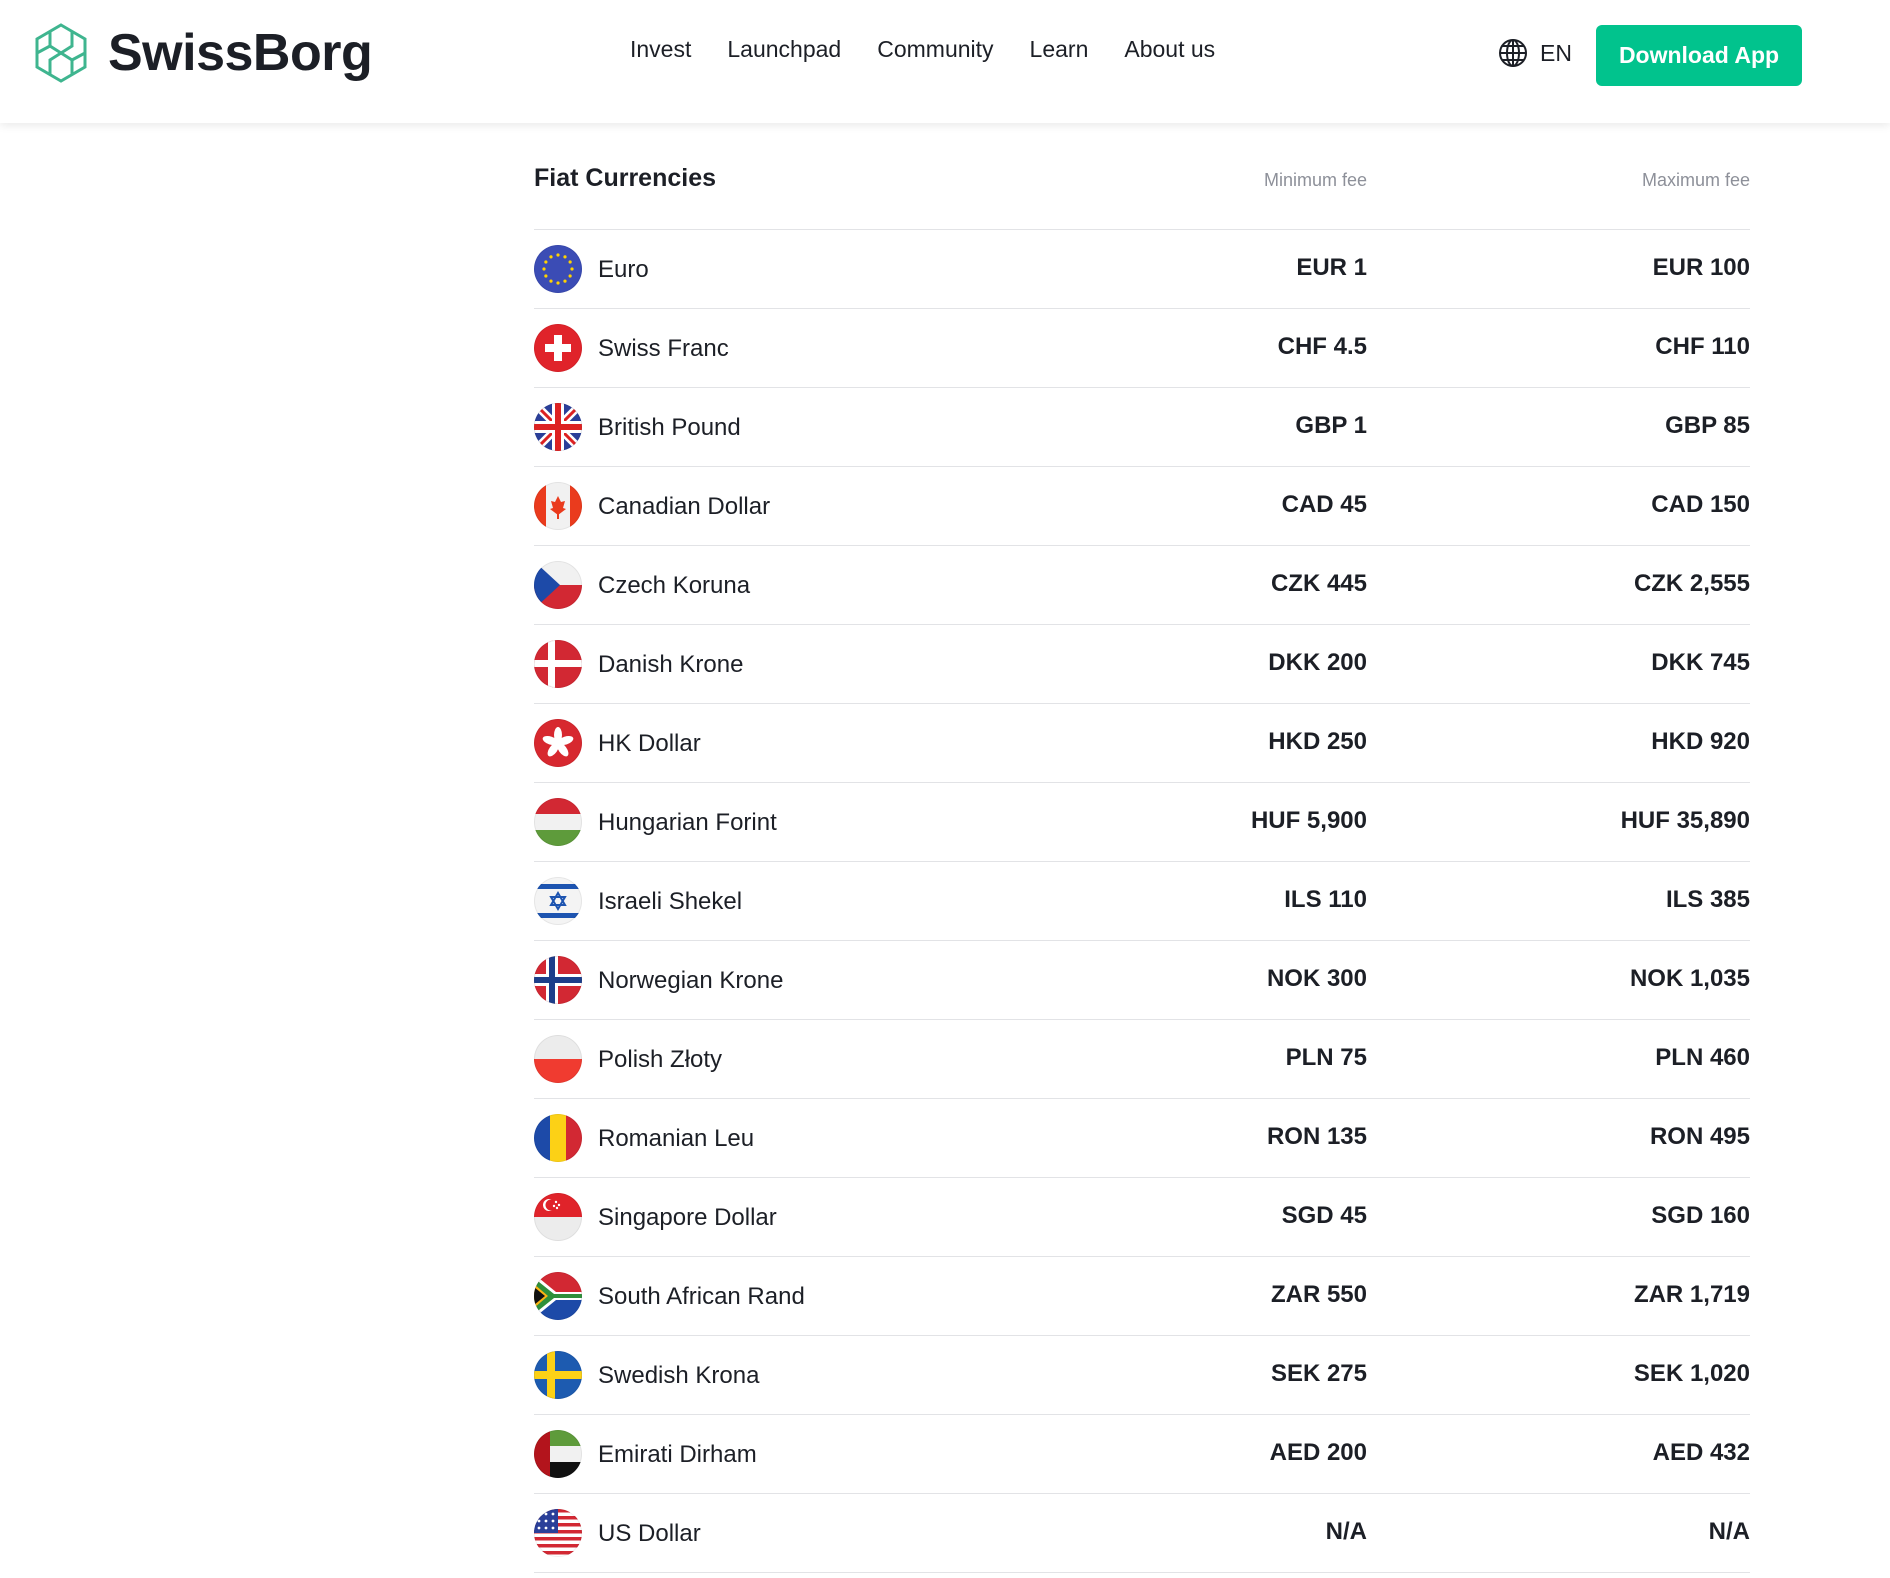 The image size is (1890, 1578). Describe the element at coordinates (1317, 662) in the screenshot. I see `minimum-fee: DKK 200` at that location.